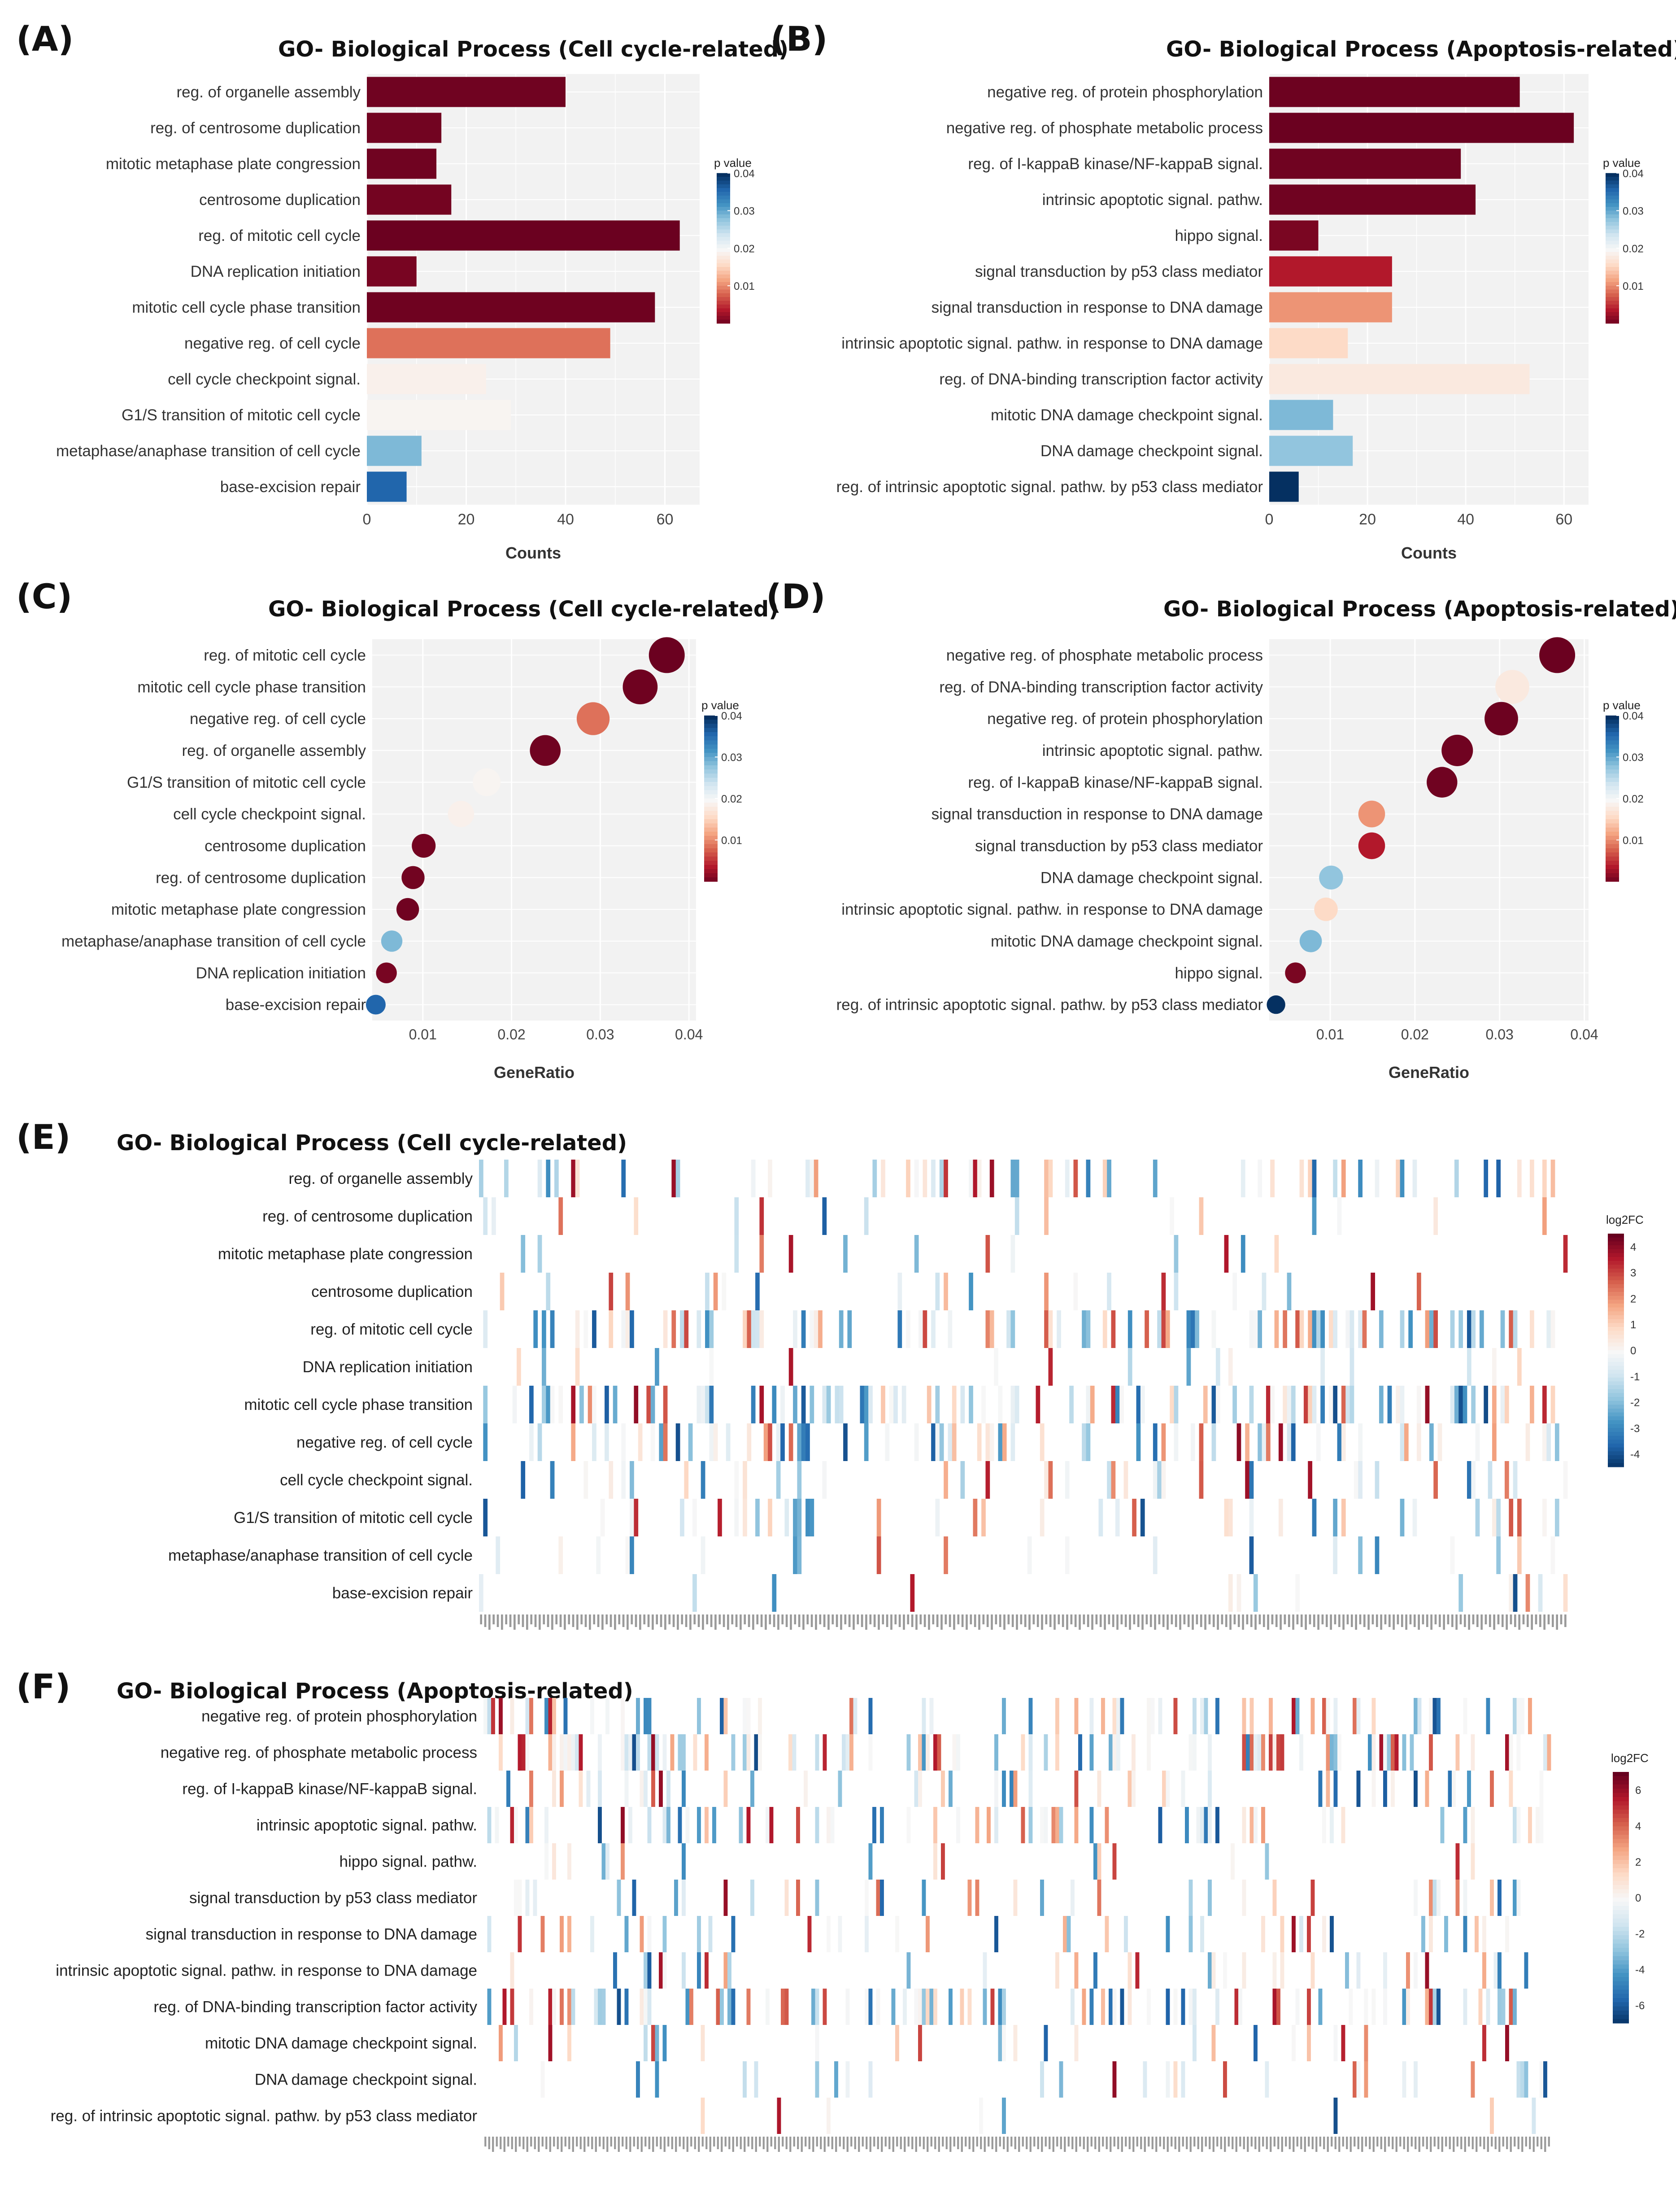 The width and height of the screenshot is (1676, 2212). What do you see at coordinates (238, 909) in the screenshot?
I see `category-label: mitotic metaphase plate congression` at bounding box center [238, 909].